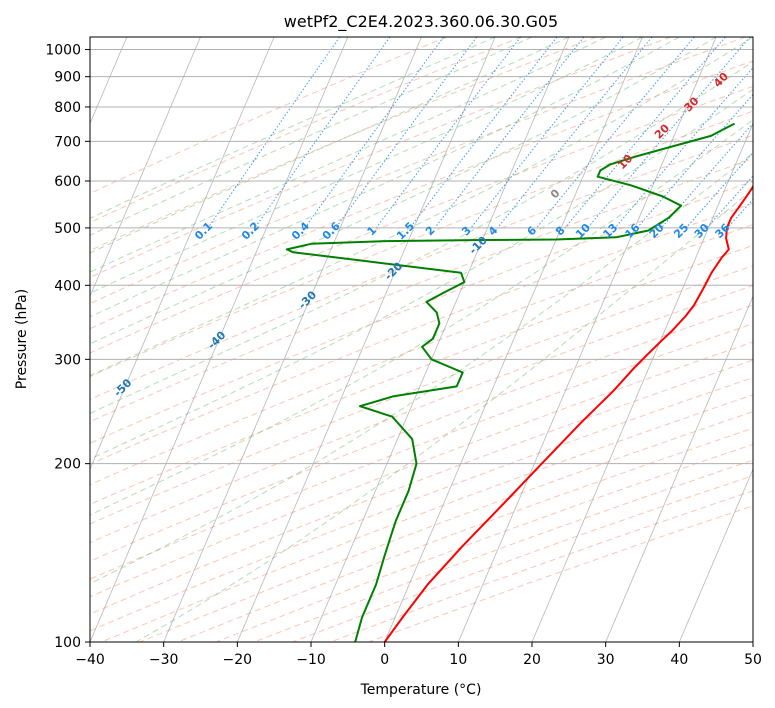 The width and height of the screenshot is (775, 708). Describe the element at coordinates (67, 465) in the screenshot. I see `y-tick-label: 200` at that location.